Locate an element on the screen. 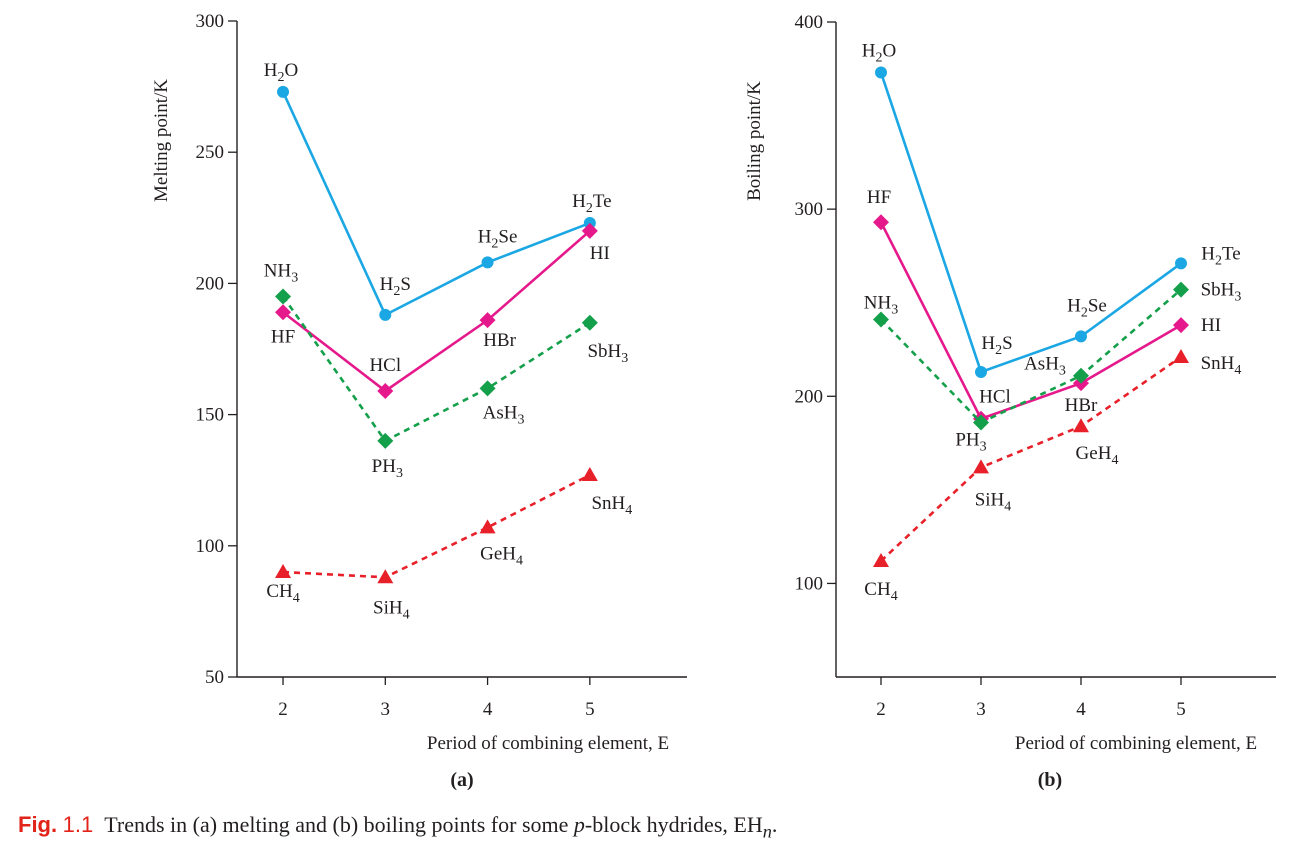 This screenshot has height=849, width=1312. boiling-compound-label: HI is located at coordinates (1211, 325).